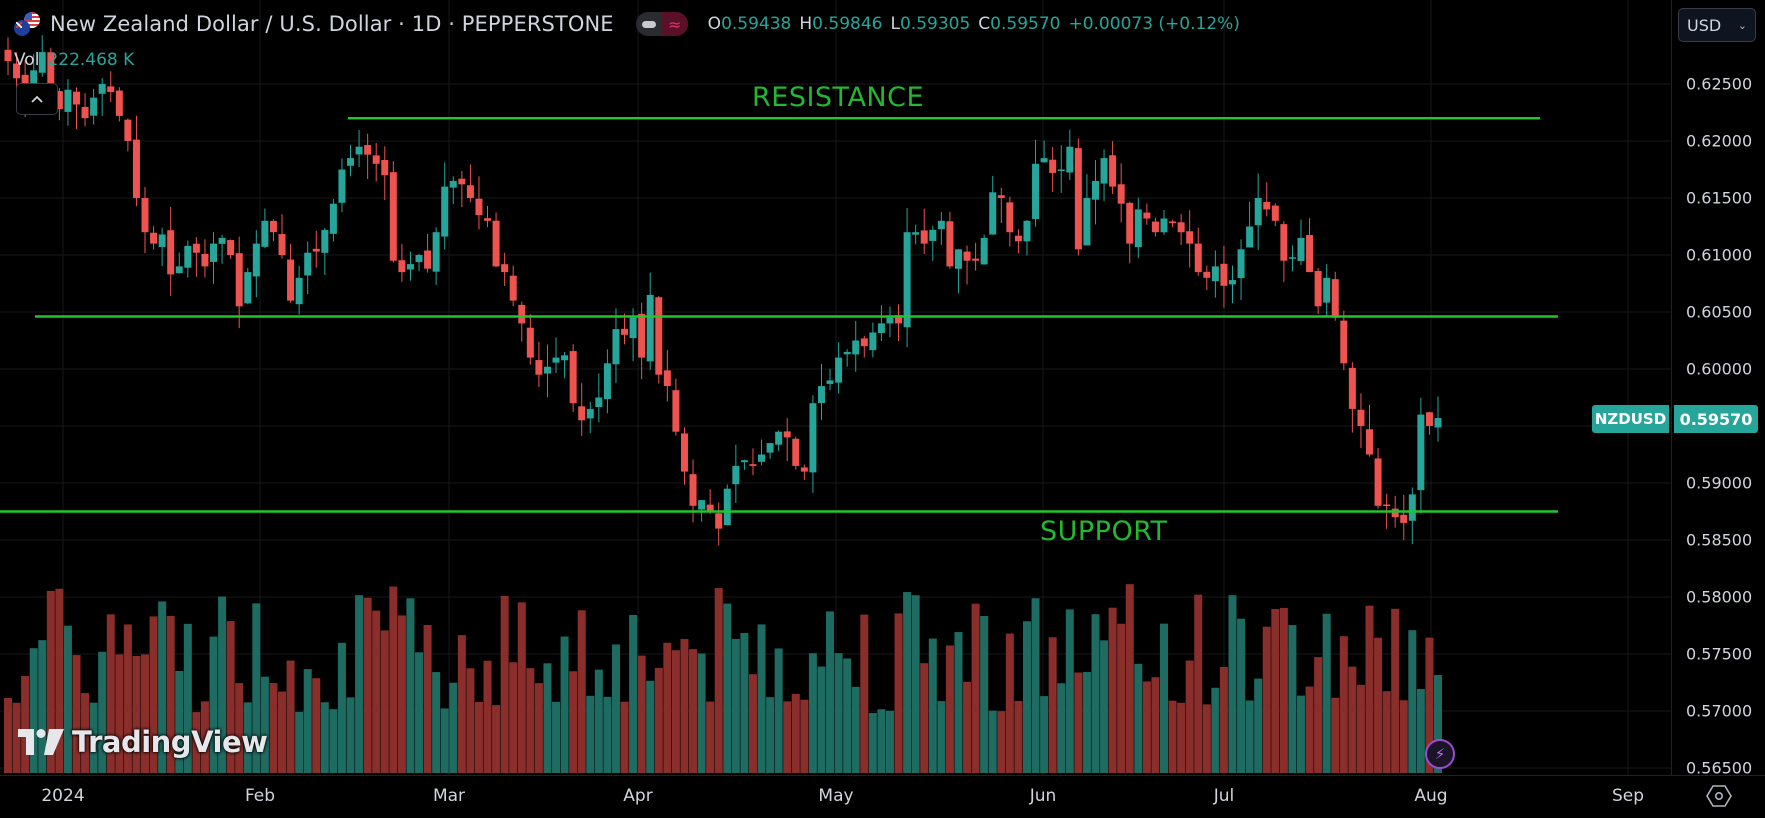 This screenshot has height=818, width=1765. What do you see at coordinates (984, 24) in the screenshot?
I see `close-label: C` at bounding box center [984, 24].